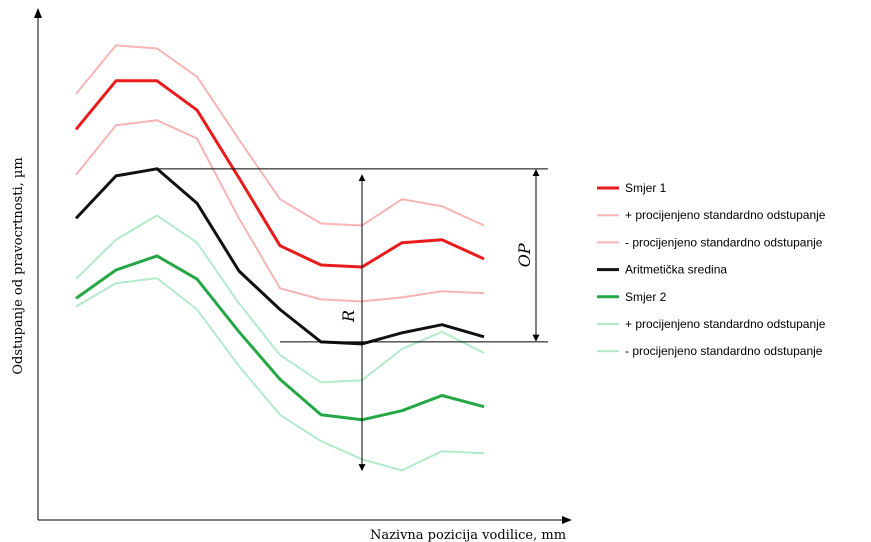  What do you see at coordinates (567, 520) in the screenshot?
I see `x-axis-arrow-icon` at bounding box center [567, 520].